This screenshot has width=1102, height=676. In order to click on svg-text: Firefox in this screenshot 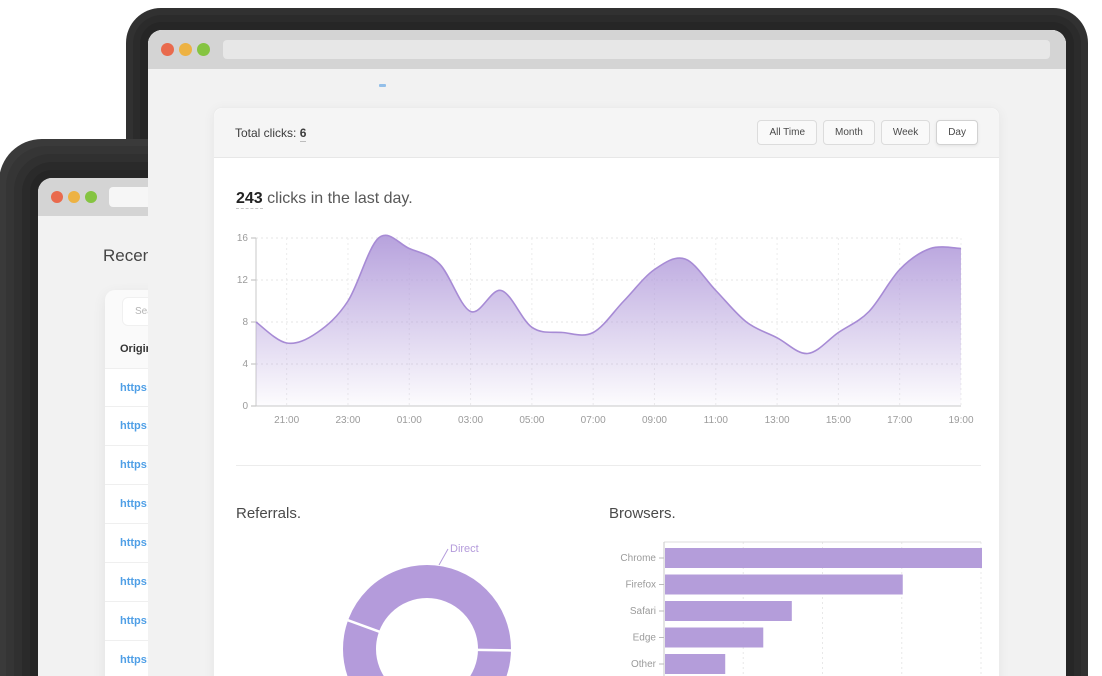, I will do `click(640, 585)`.